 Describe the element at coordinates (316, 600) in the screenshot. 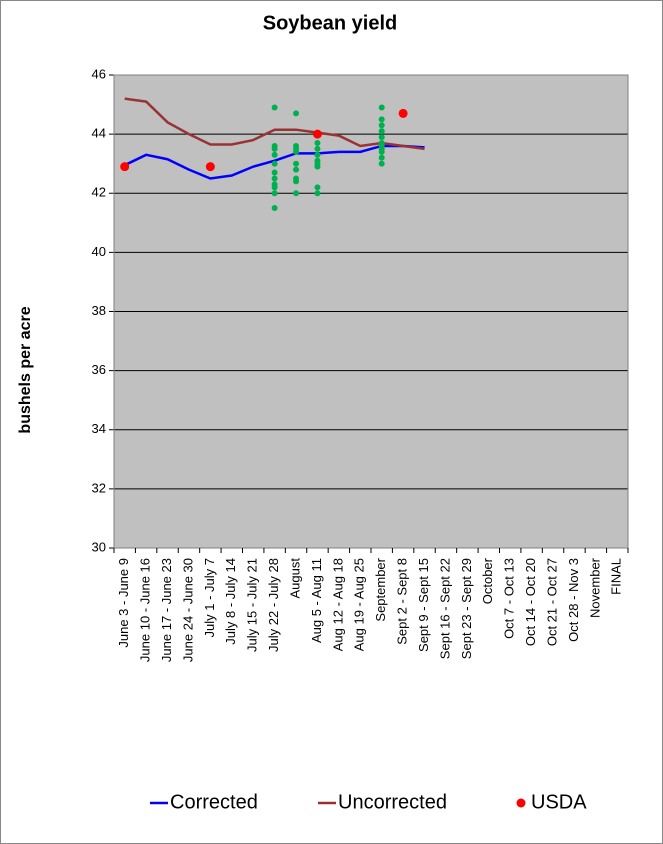

I see `x-tick-label: Aug 5 - Aug 11` at that location.